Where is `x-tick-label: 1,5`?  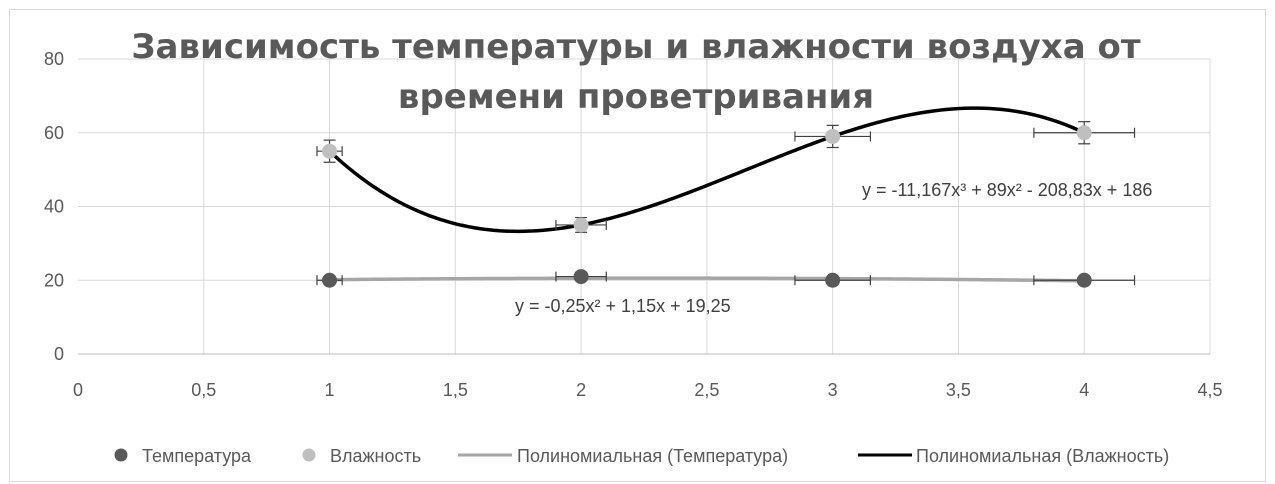 x-tick-label: 1,5 is located at coordinates (455, 390).